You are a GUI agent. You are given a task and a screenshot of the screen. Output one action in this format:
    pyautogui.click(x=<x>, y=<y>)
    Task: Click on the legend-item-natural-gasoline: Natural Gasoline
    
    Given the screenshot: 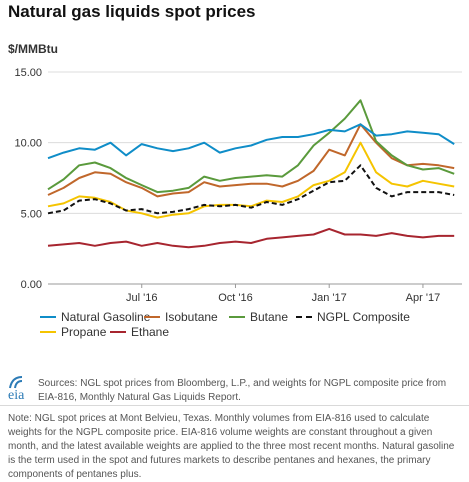 What is the action you would take?
    pyautogui.click(x=95, y=317)
    